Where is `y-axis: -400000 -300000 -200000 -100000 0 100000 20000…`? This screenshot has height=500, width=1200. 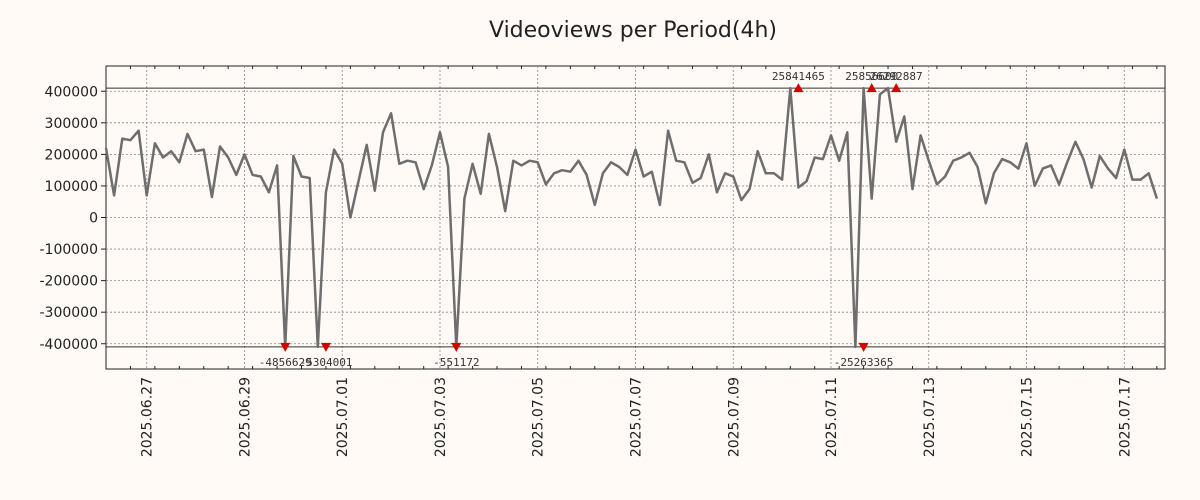 y-axis: -400000 -300000 -200000 -100000 0 100000 20000… is located at coordinates (73, 218).